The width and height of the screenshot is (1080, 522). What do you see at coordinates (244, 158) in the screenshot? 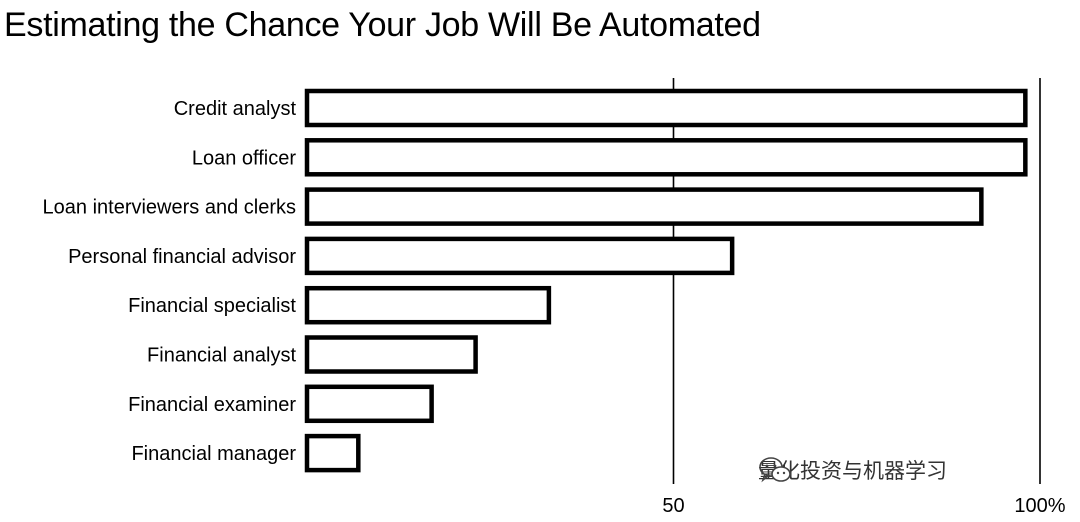
I see `category-label: Loan officer` at bounding box center [244, 158].